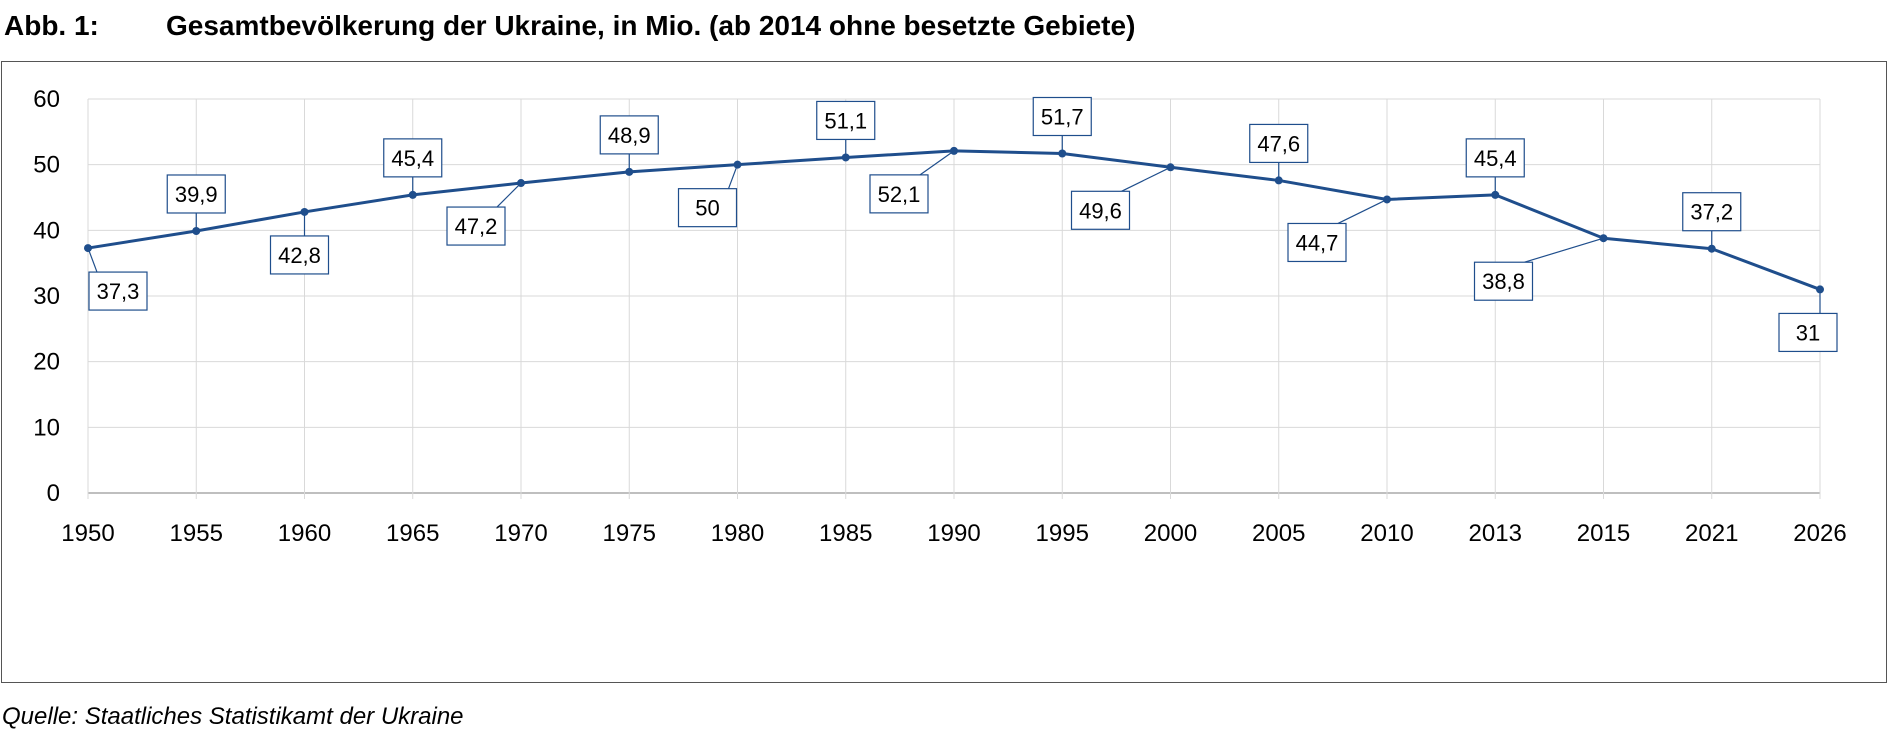 The width and height of the screenshot is (1890, 741). What do you see at coordinates (196, 533) in the screenshot?
I see `x-tick-label: 1955` at bounding box center [196, 533].